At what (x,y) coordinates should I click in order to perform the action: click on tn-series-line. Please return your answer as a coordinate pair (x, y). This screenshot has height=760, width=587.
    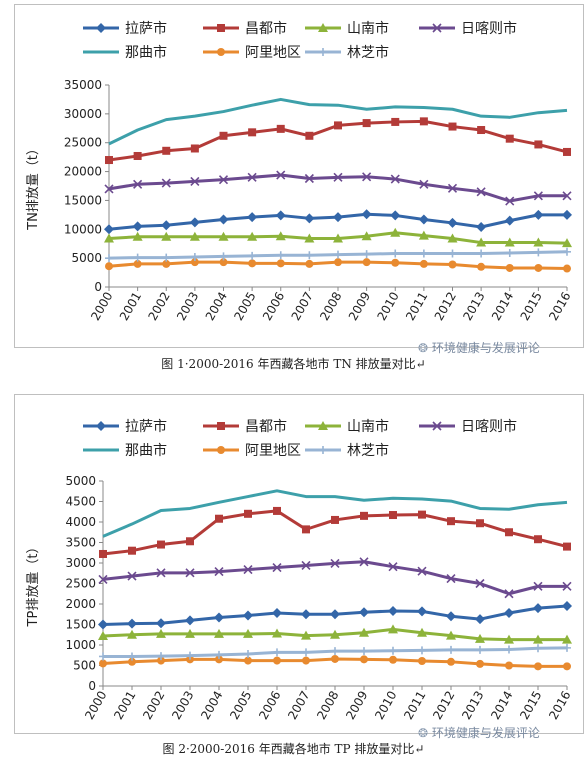
    Looking at the image, I should click on (337, 188).